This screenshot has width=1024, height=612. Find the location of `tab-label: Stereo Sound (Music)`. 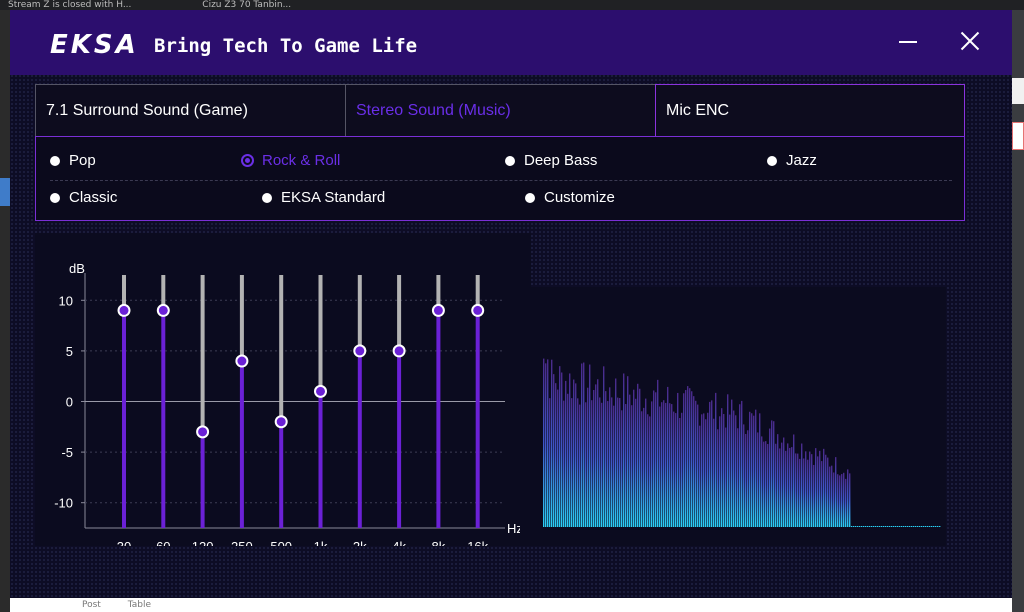

tab-label: Stereo Sound (Music) is located at coordinates (433, 110).